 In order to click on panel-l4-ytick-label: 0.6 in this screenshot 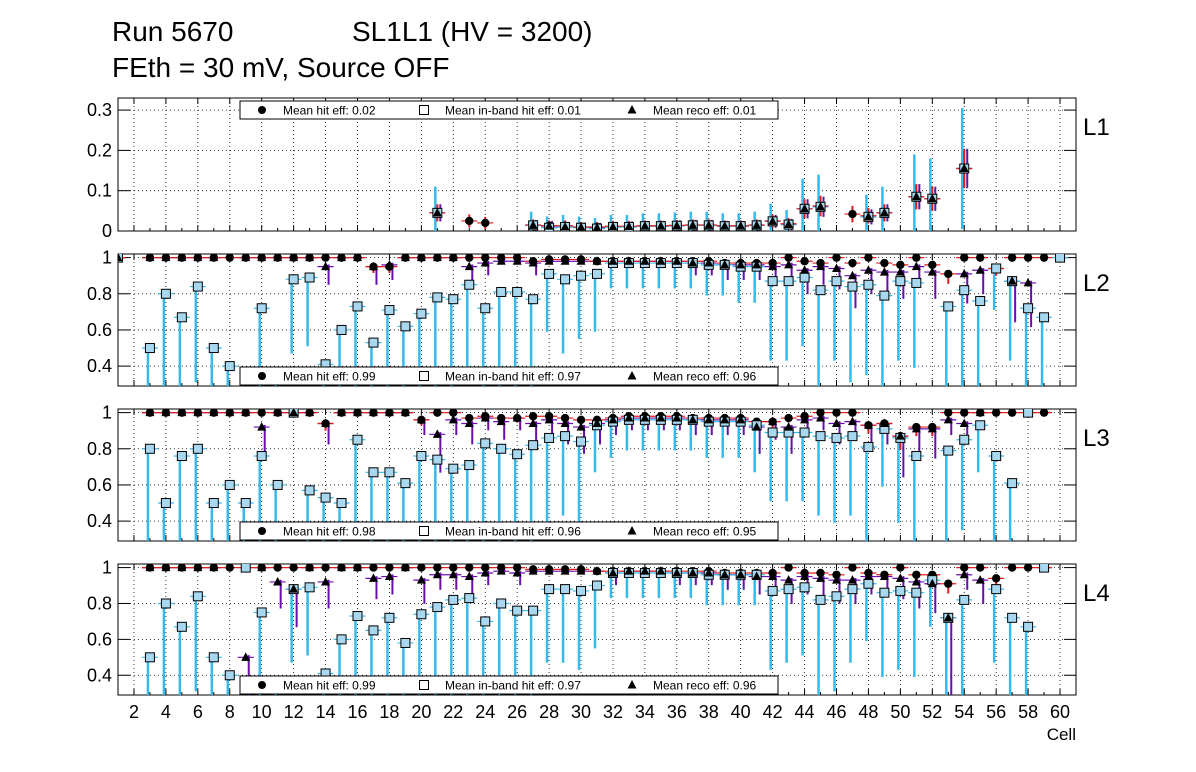, I will do `click(99, 639)`.